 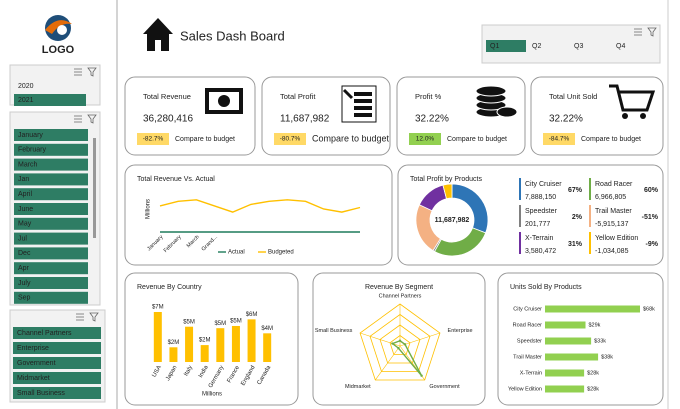 What do you see at coordinates (428, 96) in the screenshot?
I see `kpi-title: Profit %` at bounding box center [428, 96].